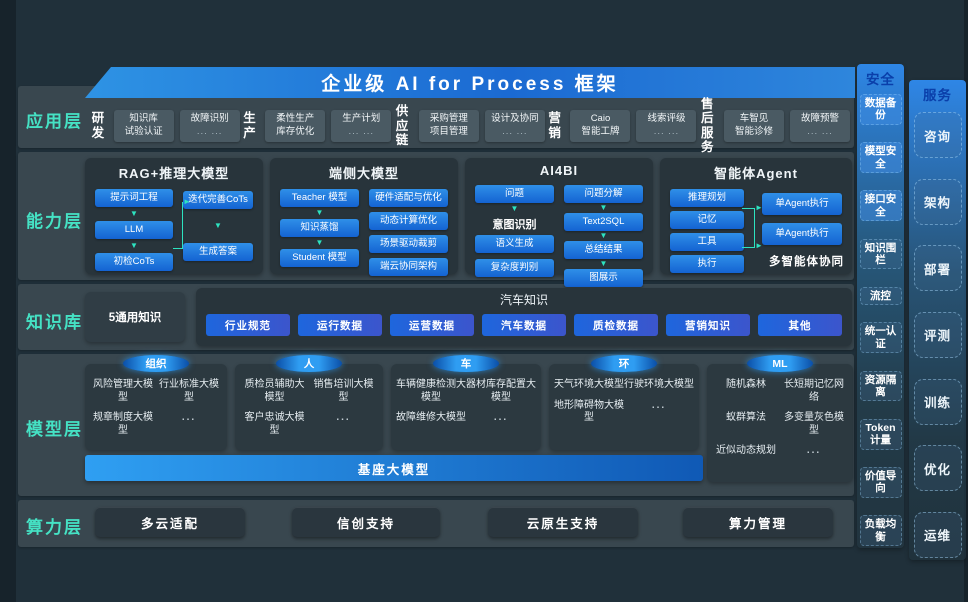  I want to click on capability-item: 硬件适配与优化, so click(408, 198).